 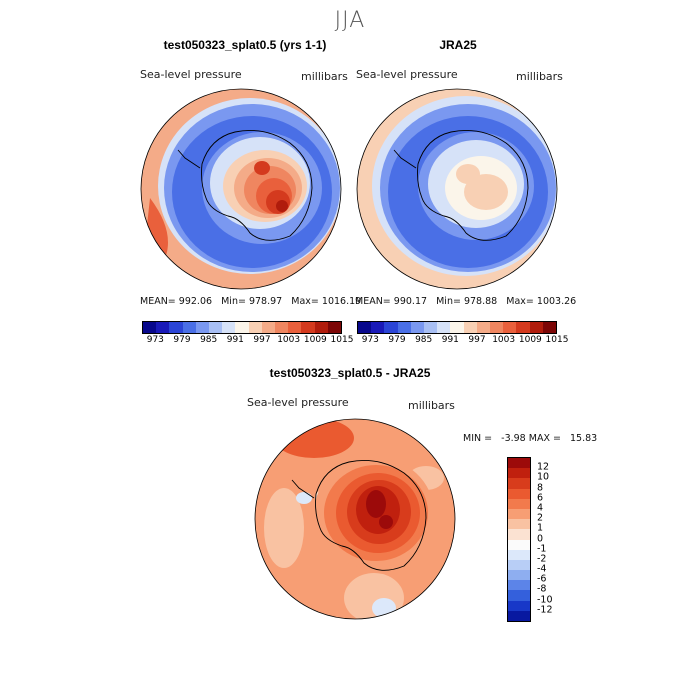 I want to click on panel2-map-border, so click(x=457, y=189).